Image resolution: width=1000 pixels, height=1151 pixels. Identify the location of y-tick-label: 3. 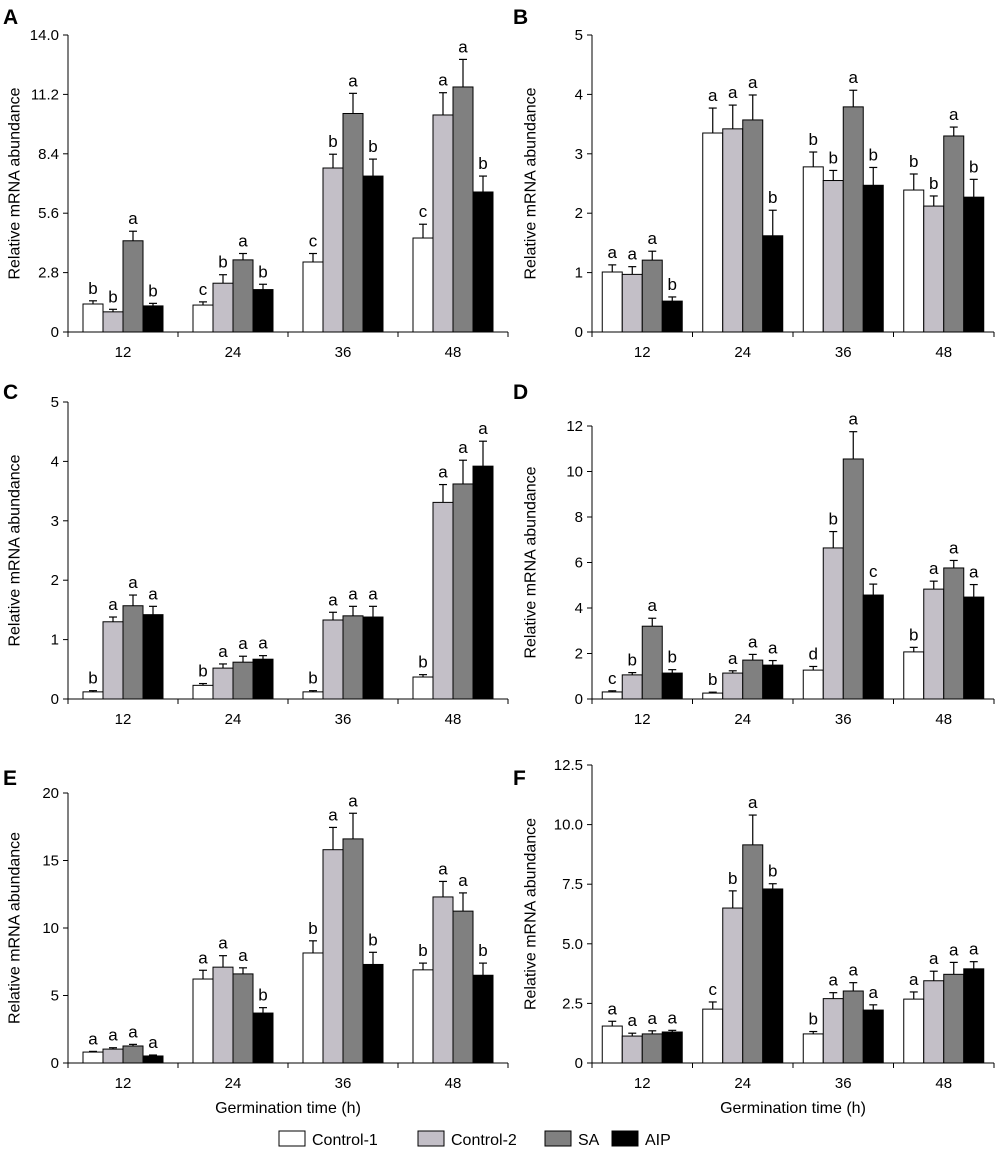
(55, 521).